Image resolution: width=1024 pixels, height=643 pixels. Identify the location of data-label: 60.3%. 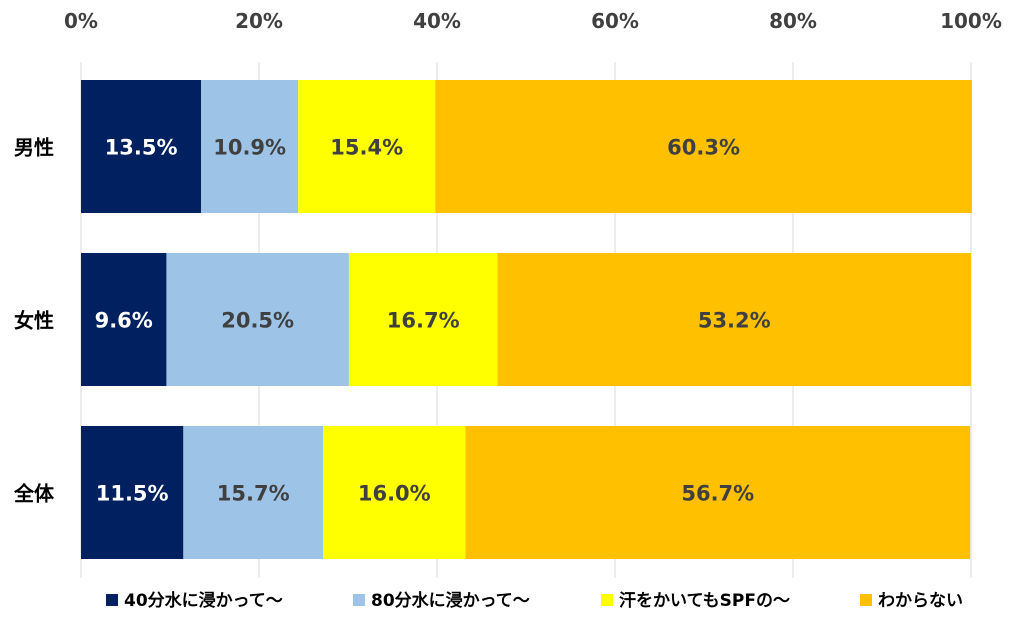
(703, 148).